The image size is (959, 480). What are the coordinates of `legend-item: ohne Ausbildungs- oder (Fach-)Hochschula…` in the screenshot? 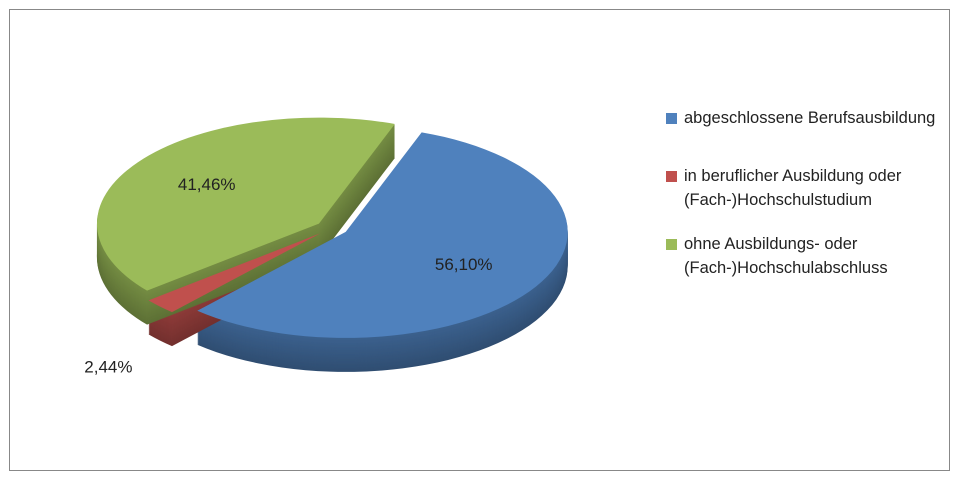 It's located at (806, 256).